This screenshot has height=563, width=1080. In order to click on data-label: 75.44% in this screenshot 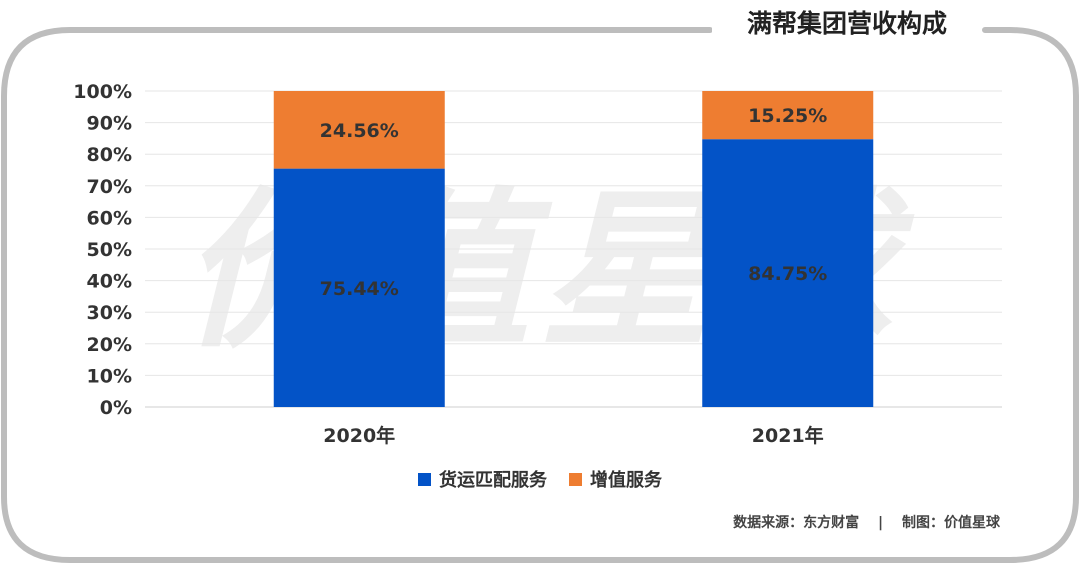, I will do `click(359, 289)`.